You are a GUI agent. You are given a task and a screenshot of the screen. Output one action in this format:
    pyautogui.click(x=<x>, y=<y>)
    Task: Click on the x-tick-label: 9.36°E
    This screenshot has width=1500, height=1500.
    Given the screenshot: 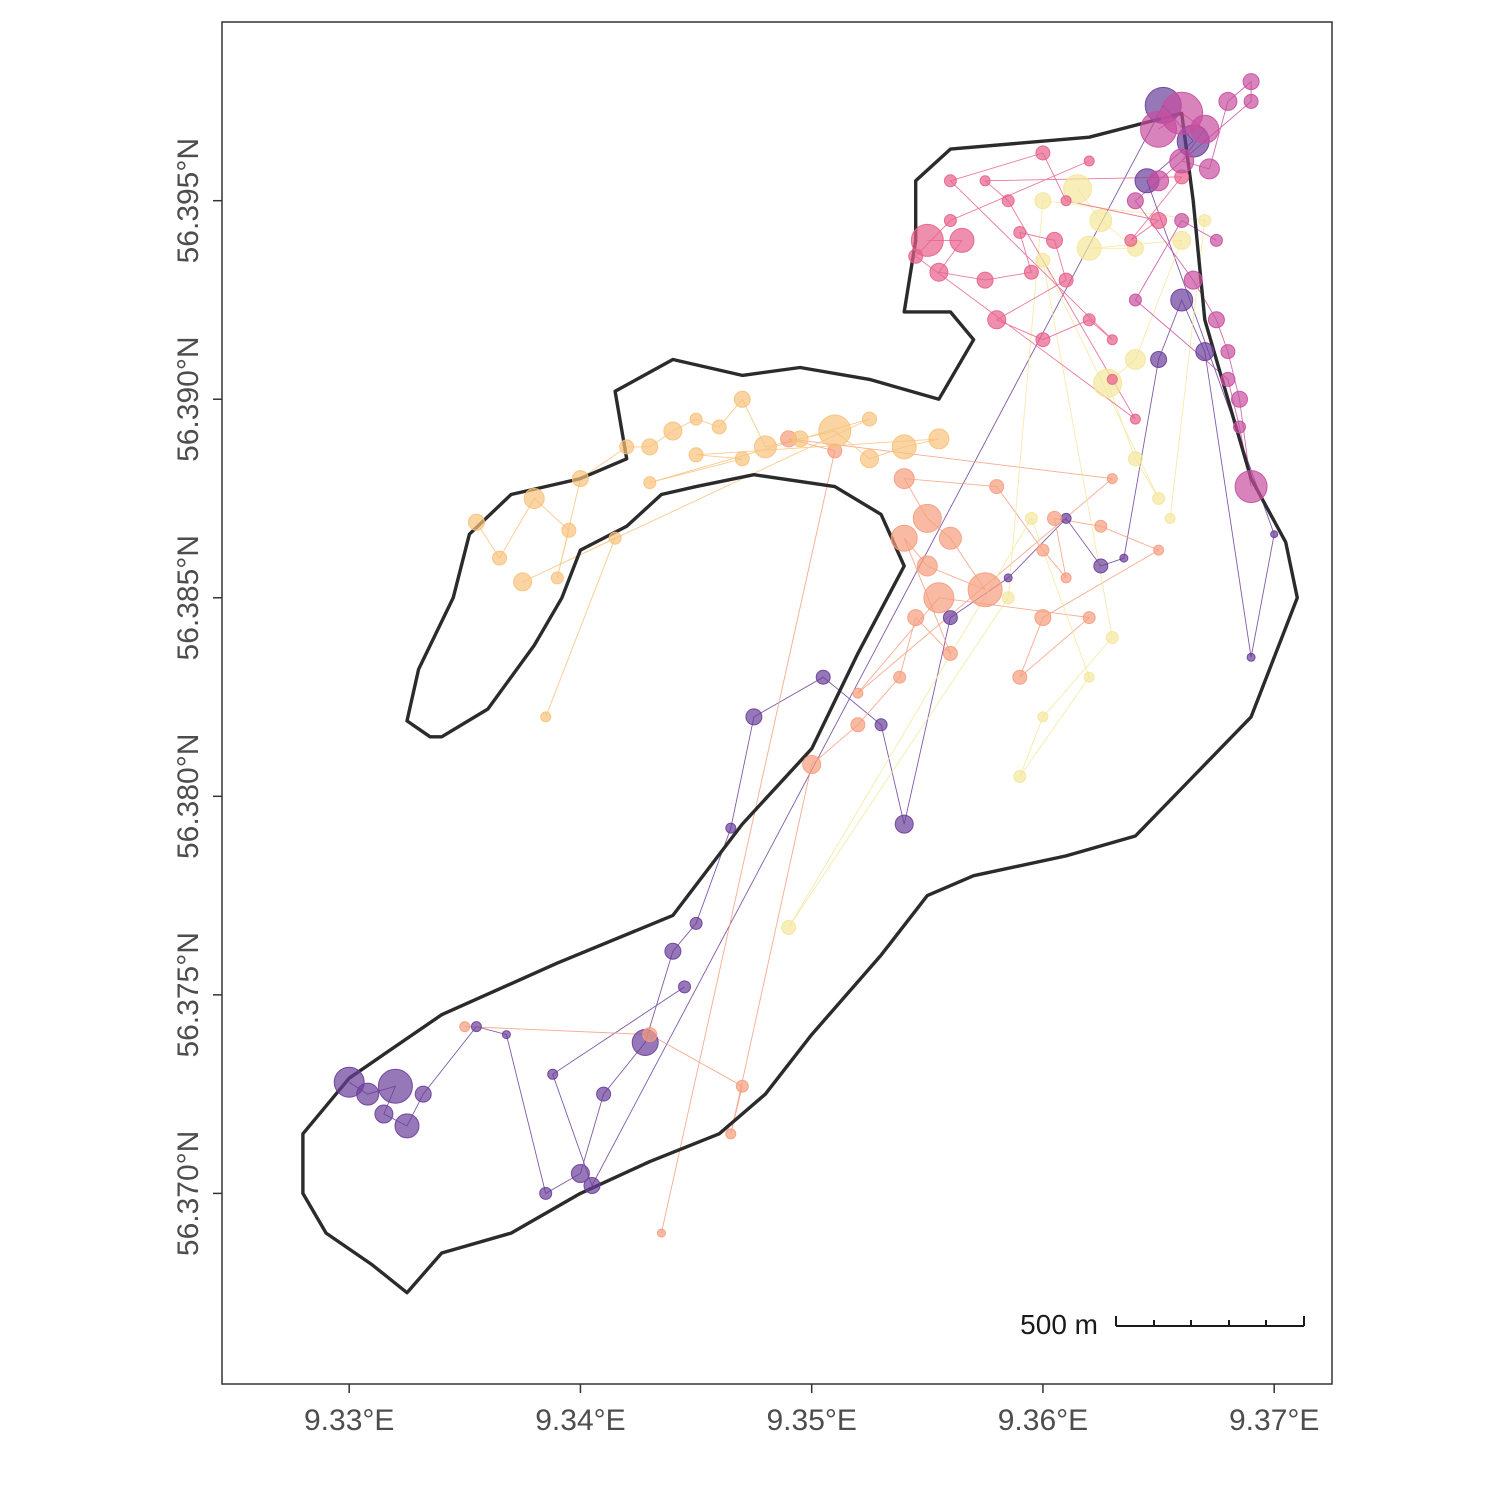 What is the action you would take?
    pyautogui.click(x=1043, y=1420)
    